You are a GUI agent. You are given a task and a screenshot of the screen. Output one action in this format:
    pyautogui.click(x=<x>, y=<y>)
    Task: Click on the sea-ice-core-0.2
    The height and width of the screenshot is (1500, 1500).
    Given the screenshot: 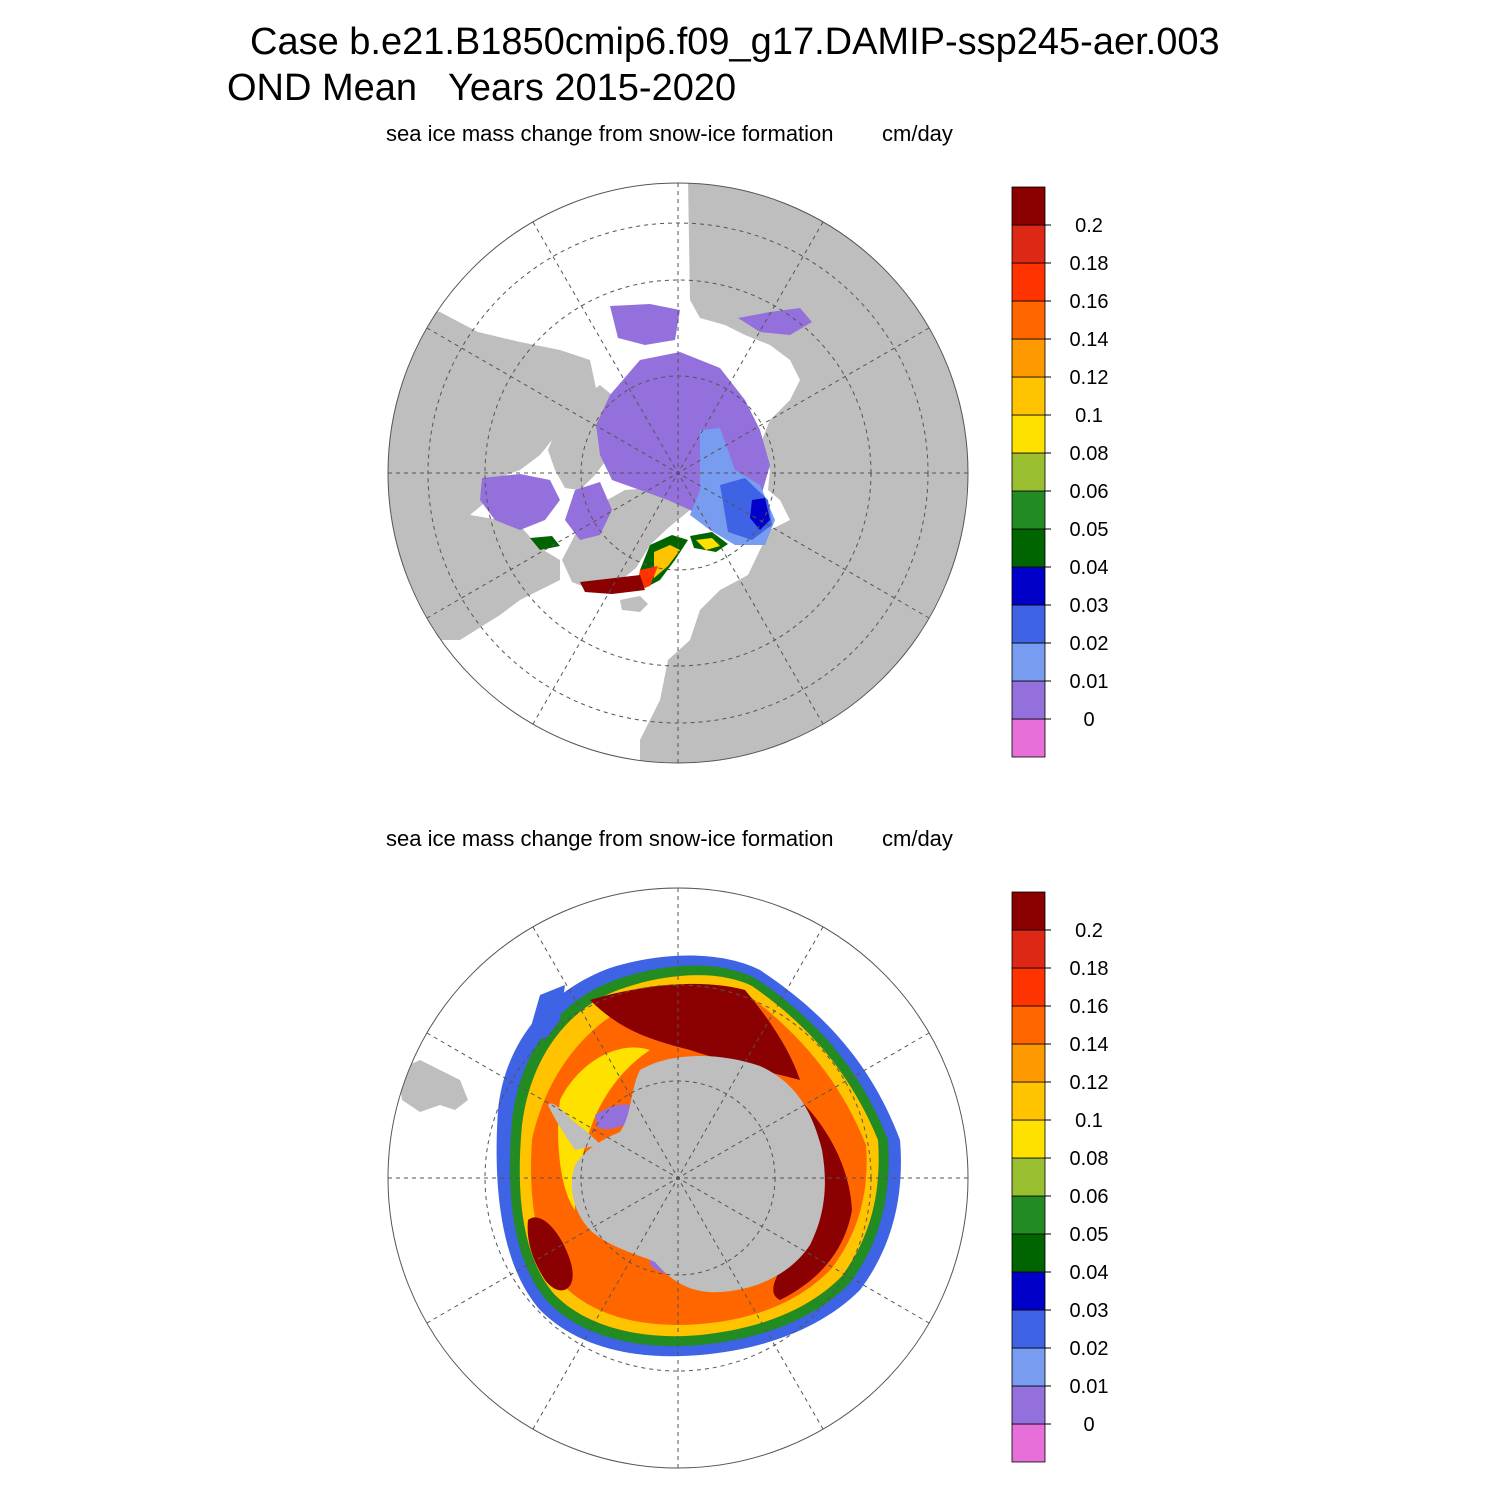 What is the action you would take?
    pyautogui.click(x=695, y=1031)
    